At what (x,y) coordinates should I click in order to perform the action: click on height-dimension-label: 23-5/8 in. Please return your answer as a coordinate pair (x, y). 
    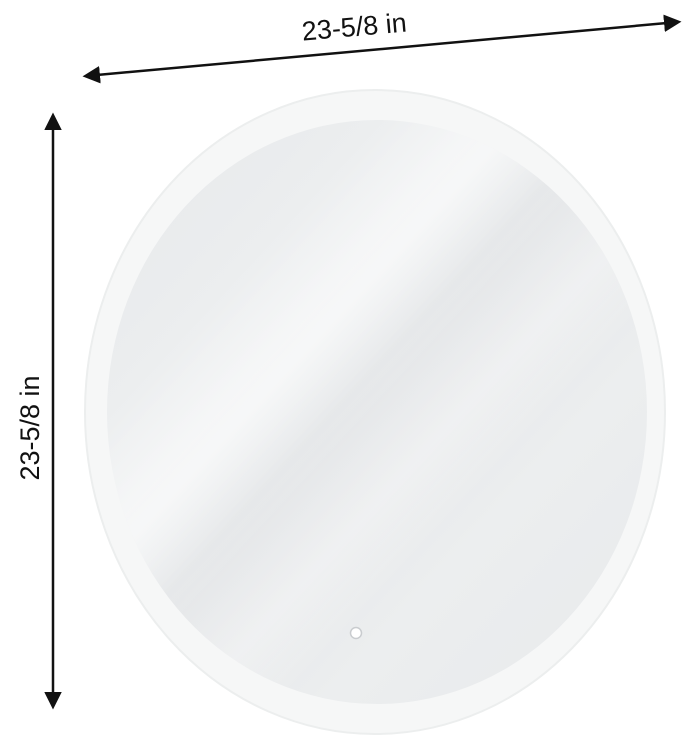
    Looking at the image, I should click on (30, 427).